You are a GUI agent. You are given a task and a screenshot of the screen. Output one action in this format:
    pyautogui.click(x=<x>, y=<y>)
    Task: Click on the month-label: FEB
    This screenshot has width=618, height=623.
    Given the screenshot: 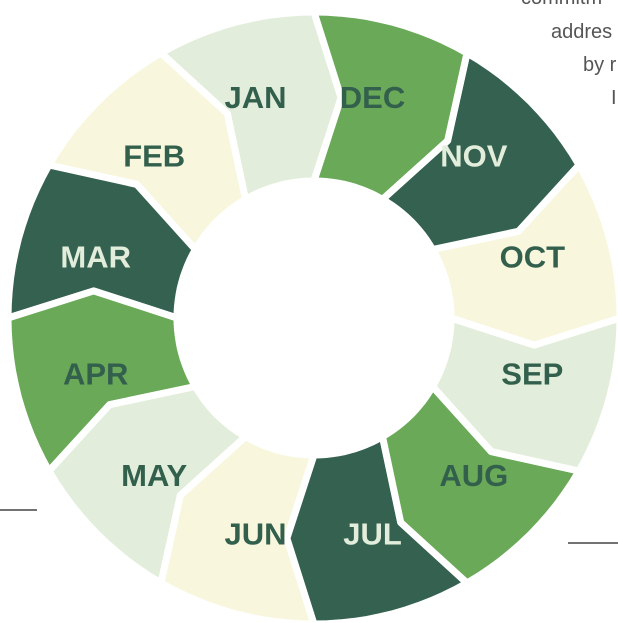 What is the action you would take?
    pyautogui.click(x=154, y=155)
    